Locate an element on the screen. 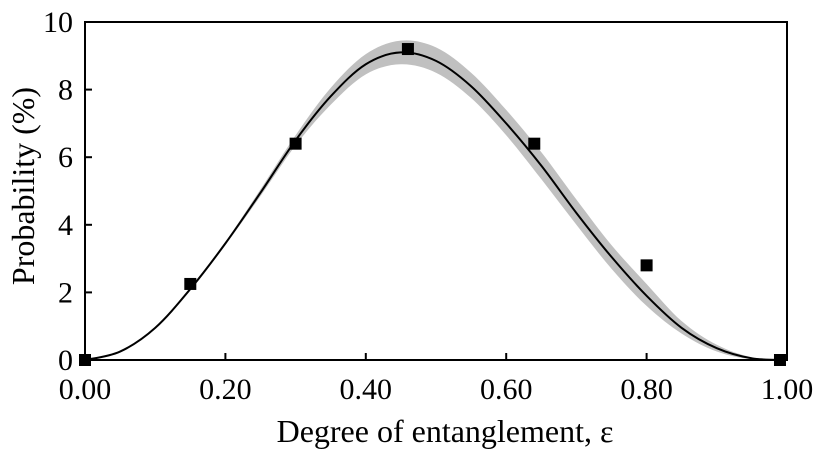 This screenshot has width=830, height=460. x-tick-label: 0.20 is located at coordinates (225, 389).